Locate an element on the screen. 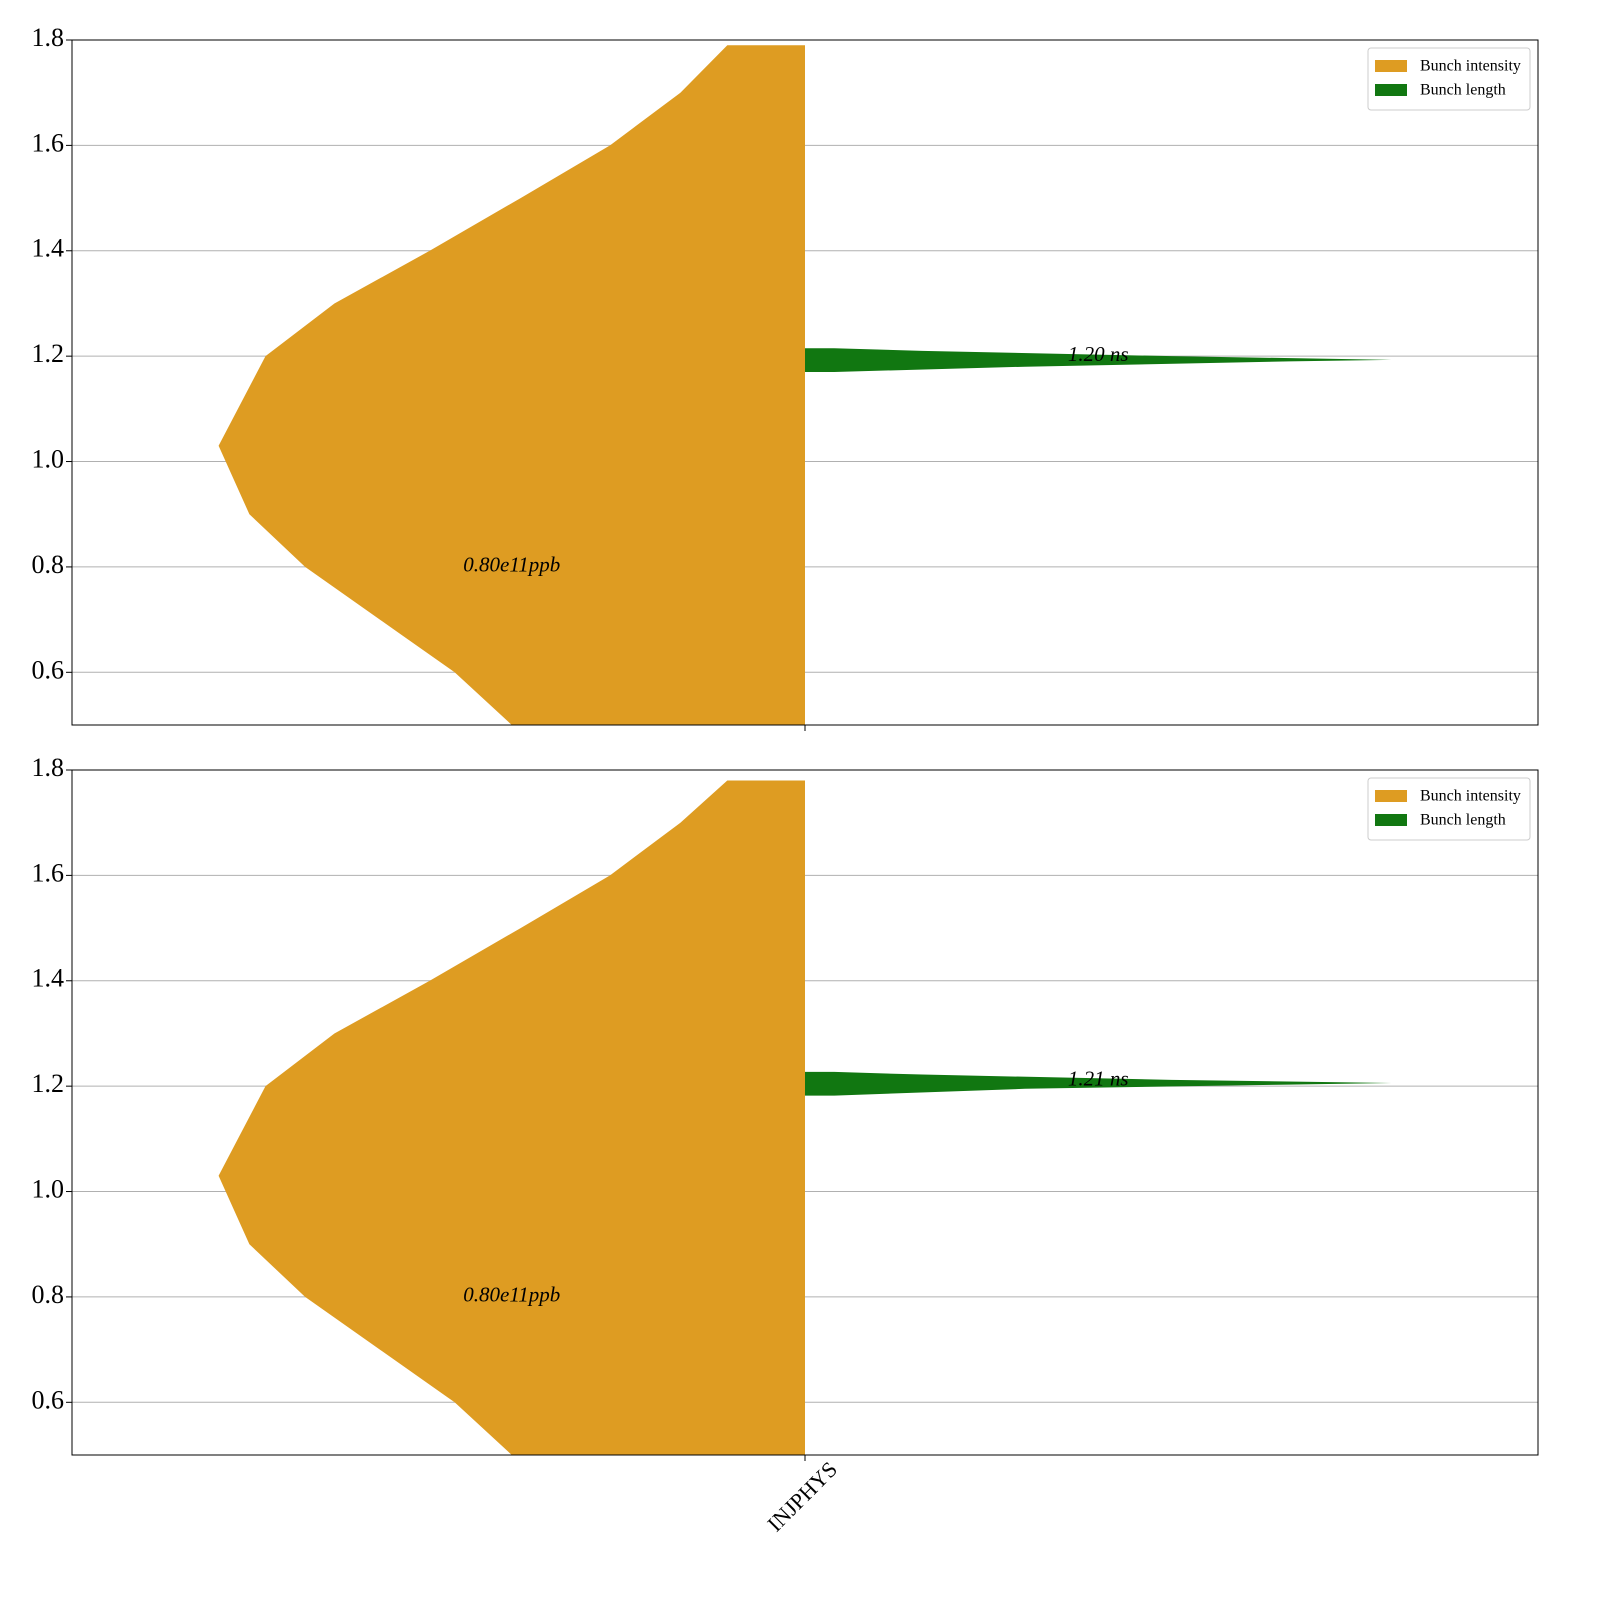 The image size is (1600, 1600). annotation: 1.20 ns is located at coordinates (1098, 354).